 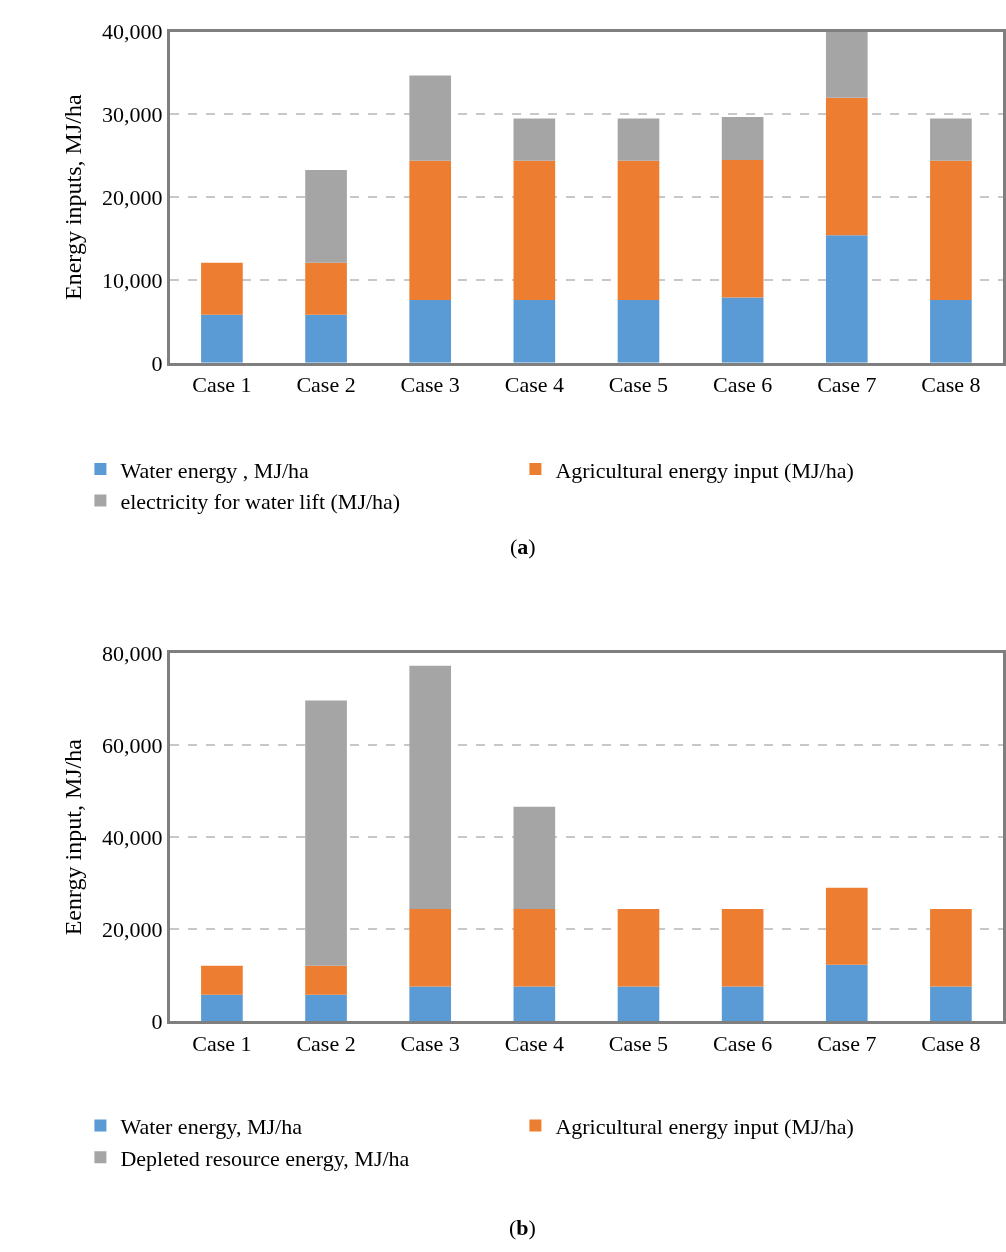 I want to click on y-tick-label: 60,000, so click(x=132, y=745).